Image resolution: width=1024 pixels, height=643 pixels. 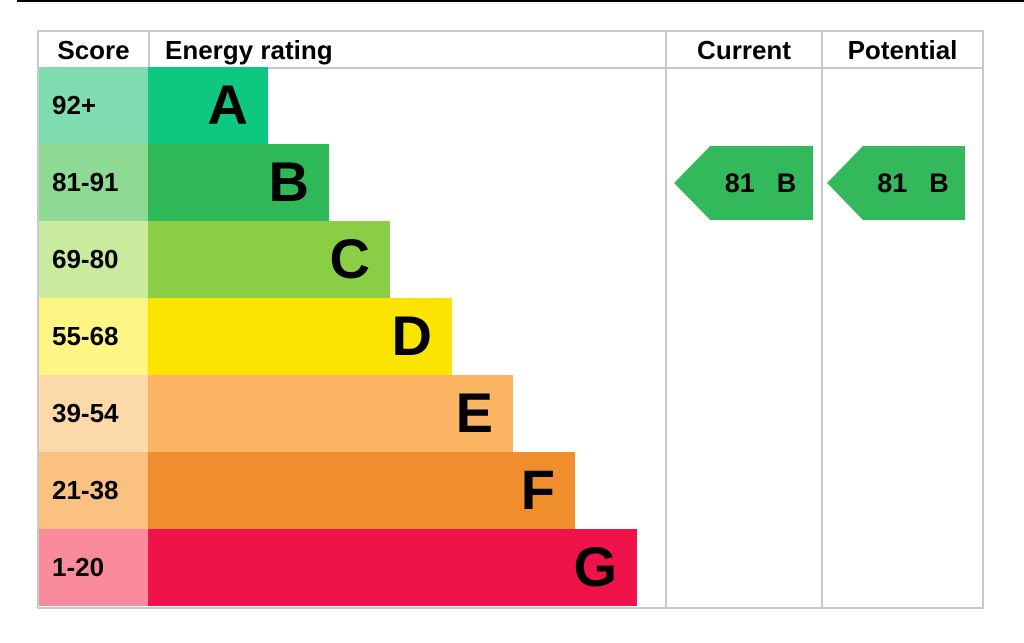 I want to click on band-row-g: 1-20 G, so click(x=352, y=567).